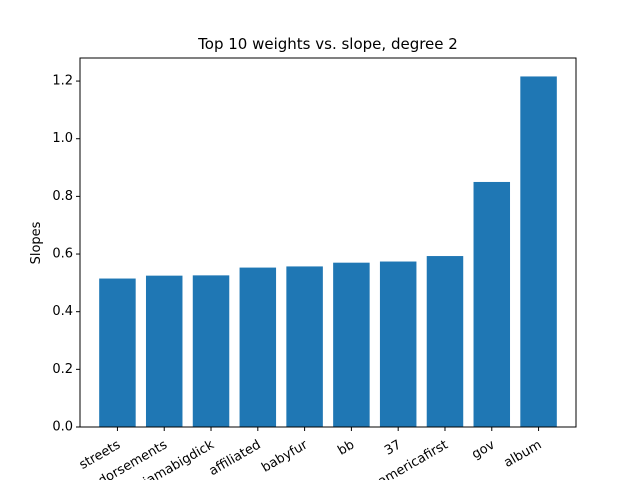 The height and width of the screenshot is (485, 640). What do you see at coordinates (62, 196) in the screenshot?
I see `y-tick-label: 0.8` at bounding box center [62, 196].